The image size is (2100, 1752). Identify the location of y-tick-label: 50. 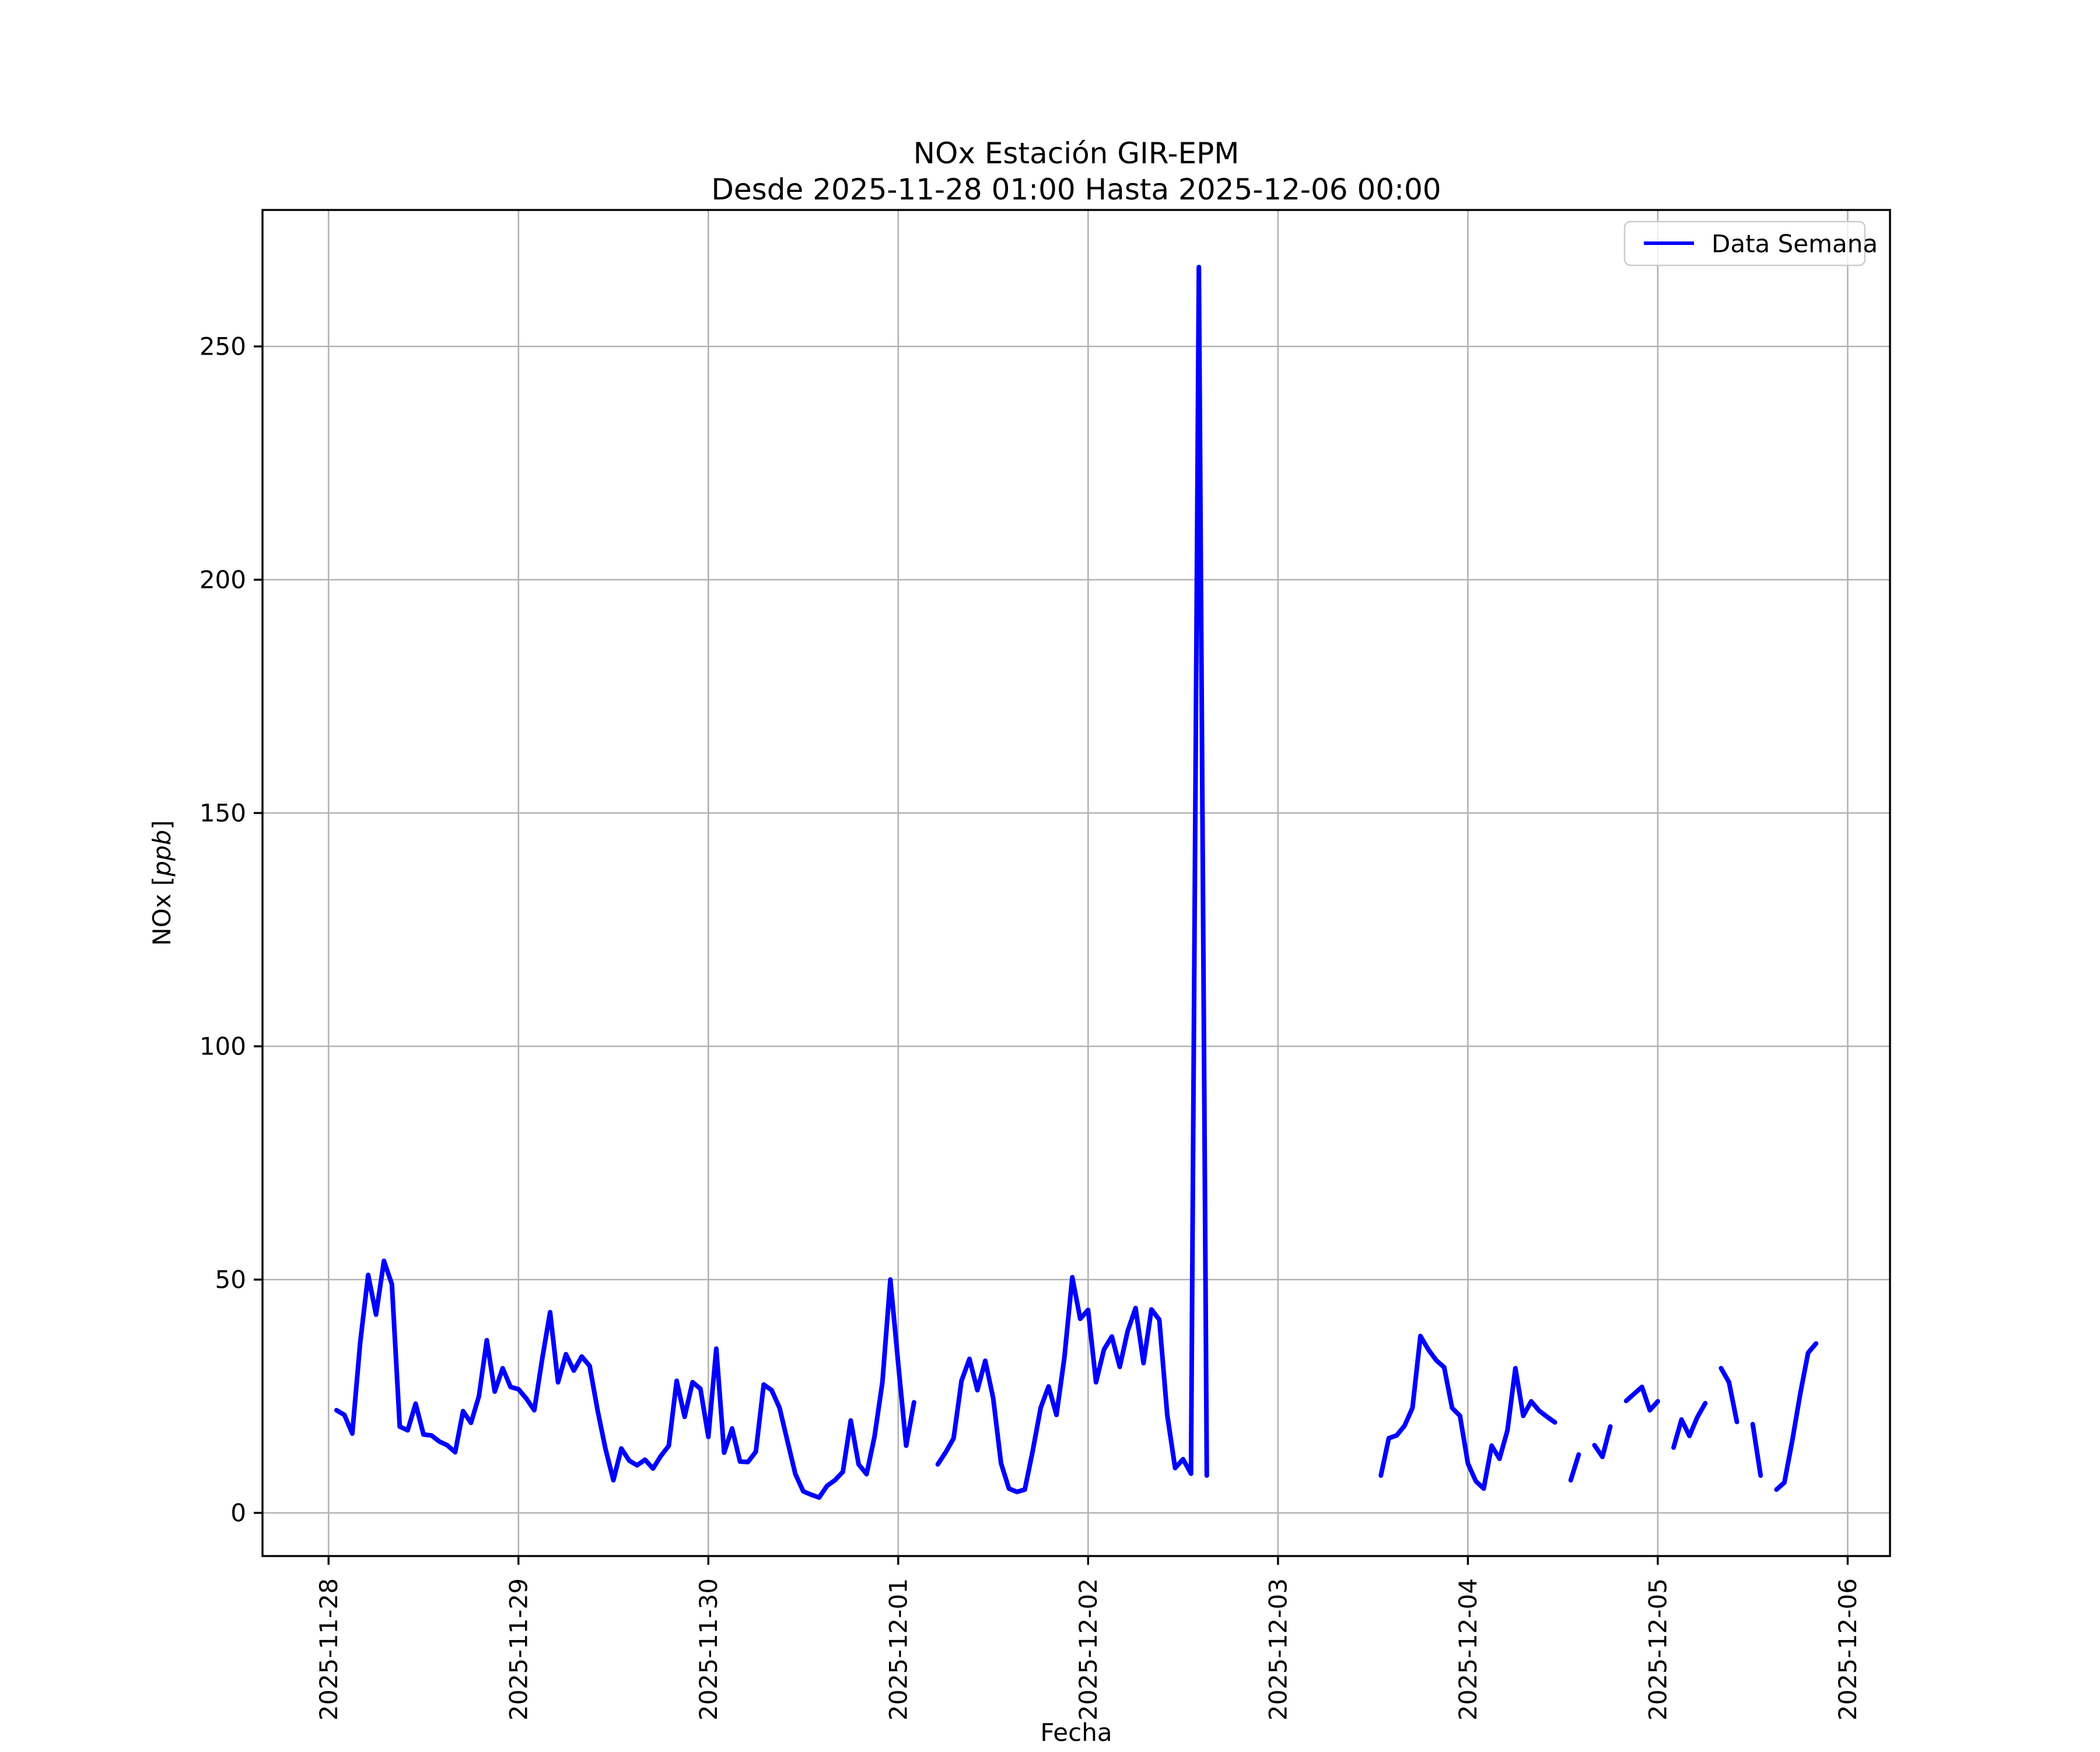
(230, 1280).